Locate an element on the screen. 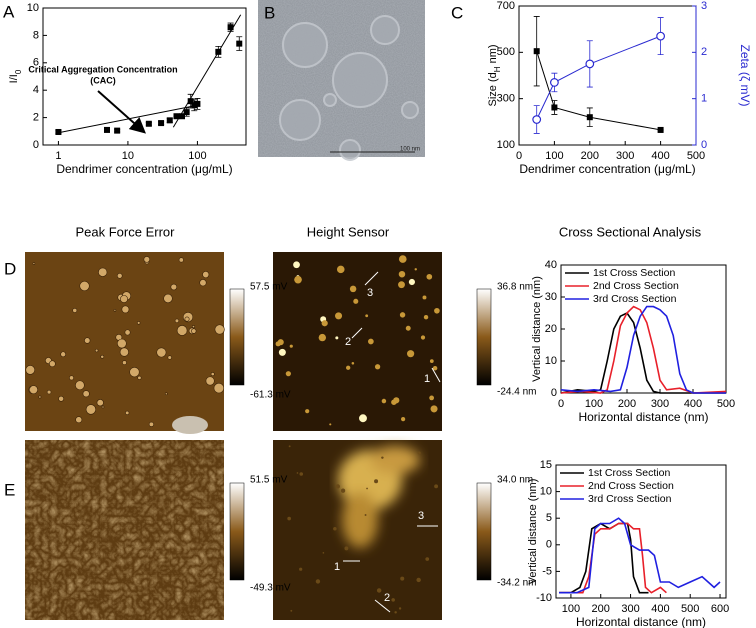  fit-line is located at coordinates (128, 119).